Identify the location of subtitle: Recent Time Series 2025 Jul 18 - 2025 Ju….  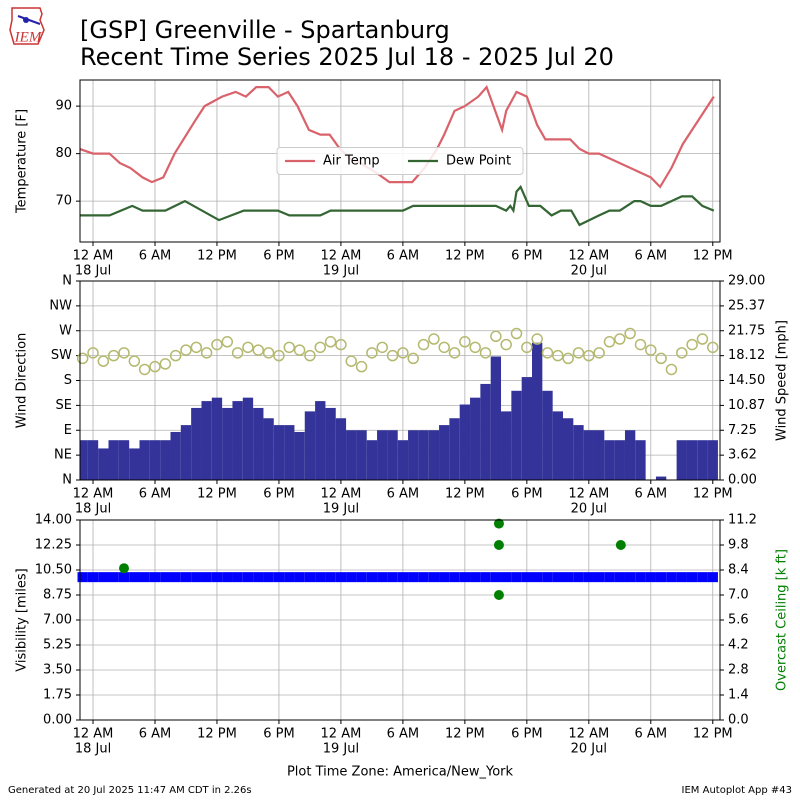
(347, 57).